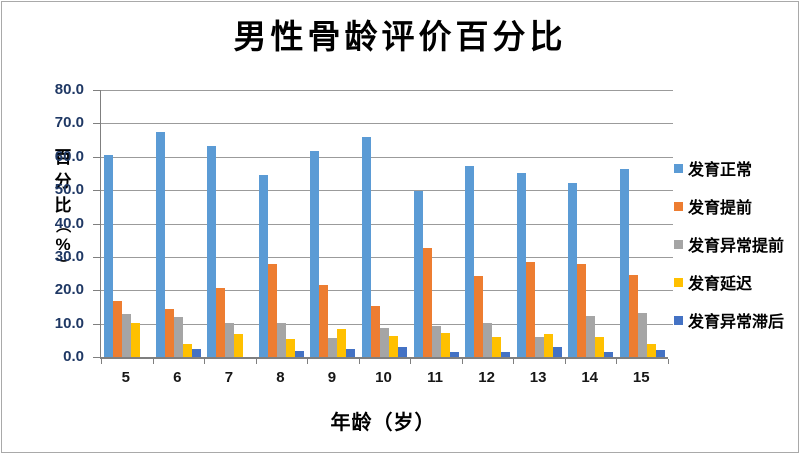 Image resolution: width=800 pixels, height=454 pixels. What do you see at coordinates (538, 377) in the screenshot?
I see `x-tick-label: 13` at bounding box center [538, 377].